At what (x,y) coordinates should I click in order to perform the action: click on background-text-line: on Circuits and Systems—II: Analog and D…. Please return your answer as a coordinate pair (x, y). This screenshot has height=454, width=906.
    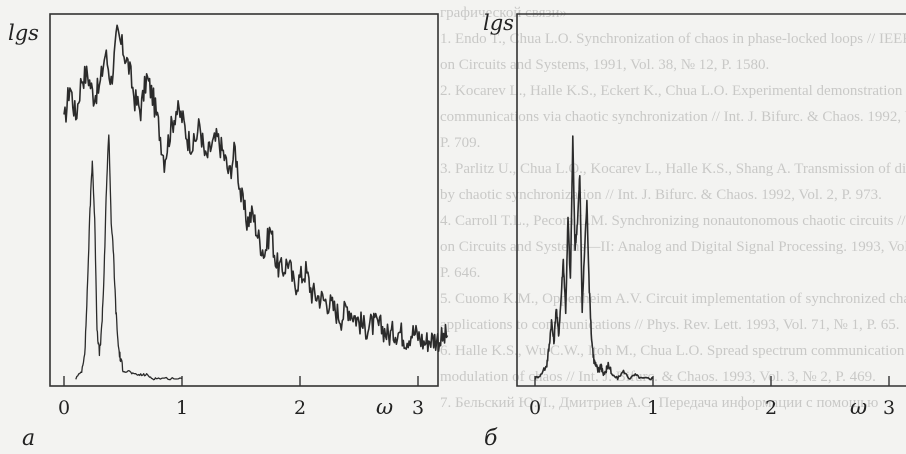
    Looking at the image, I should click on (673, 247).